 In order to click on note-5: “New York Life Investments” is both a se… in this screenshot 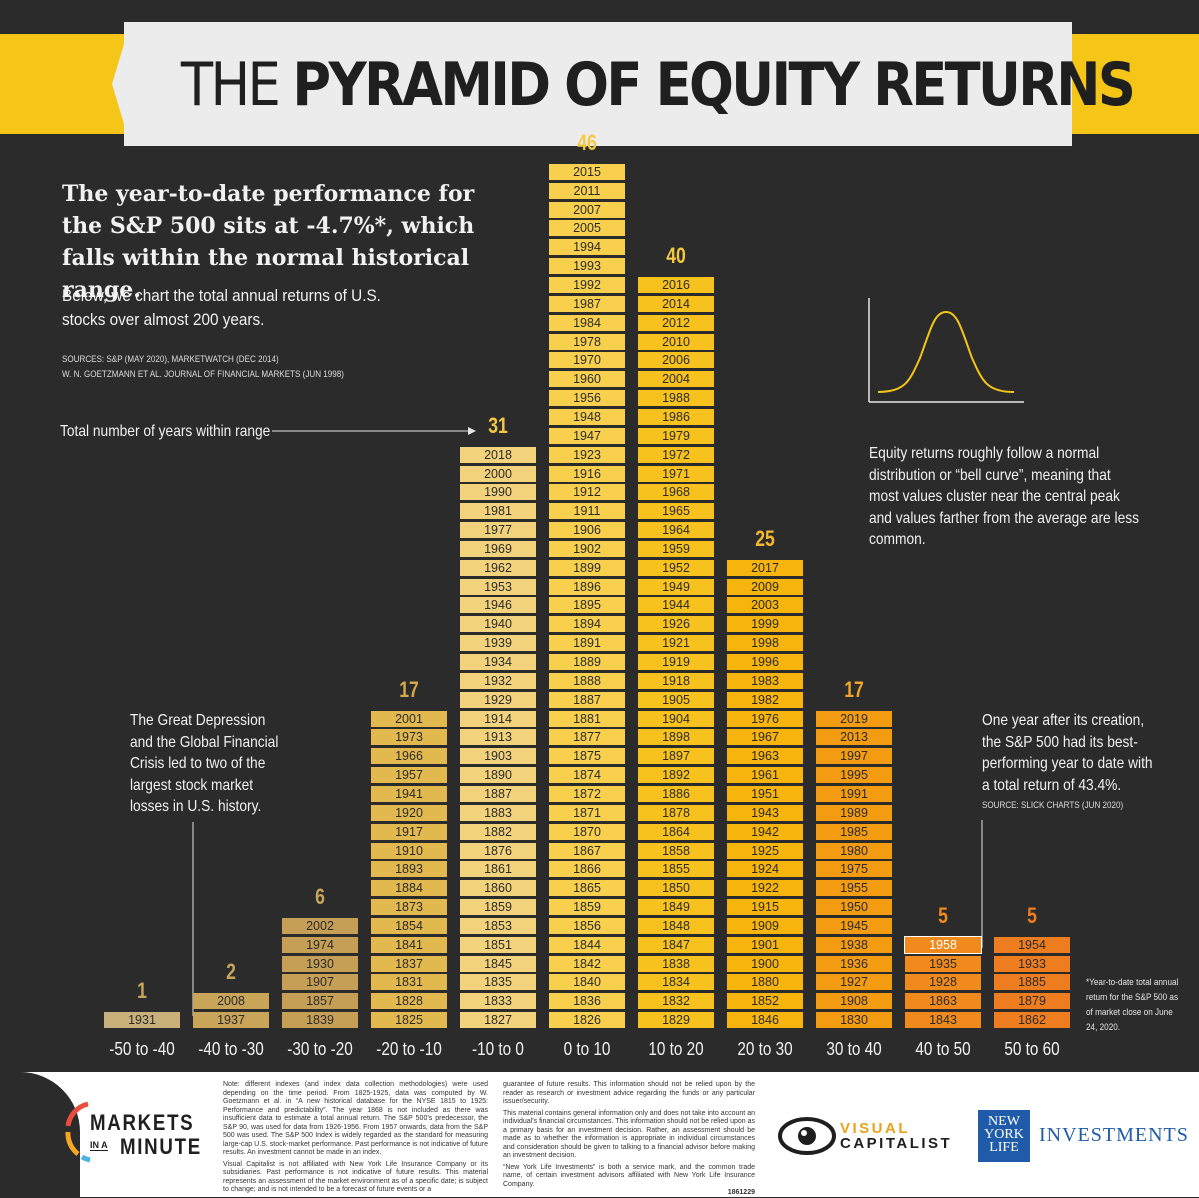, I will do `click(629, 1175)`.